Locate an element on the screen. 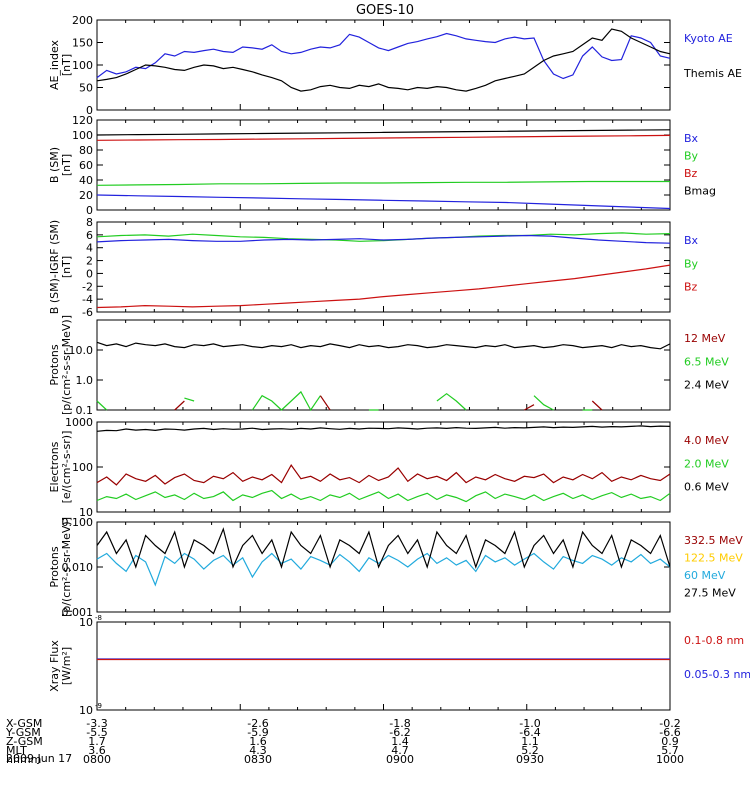 This screenshot has width=750, height=800. legend-entry: 0.05-0.3 nm is located at coordinates (717, 674).